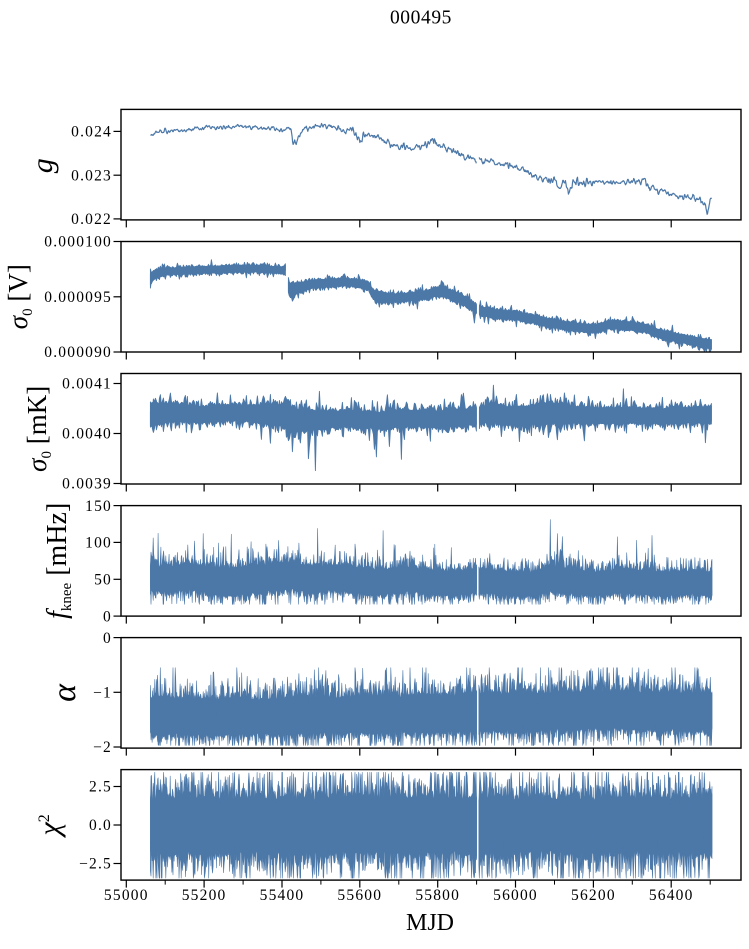  I want to click on svg-text: 56200, so click(593, 895).